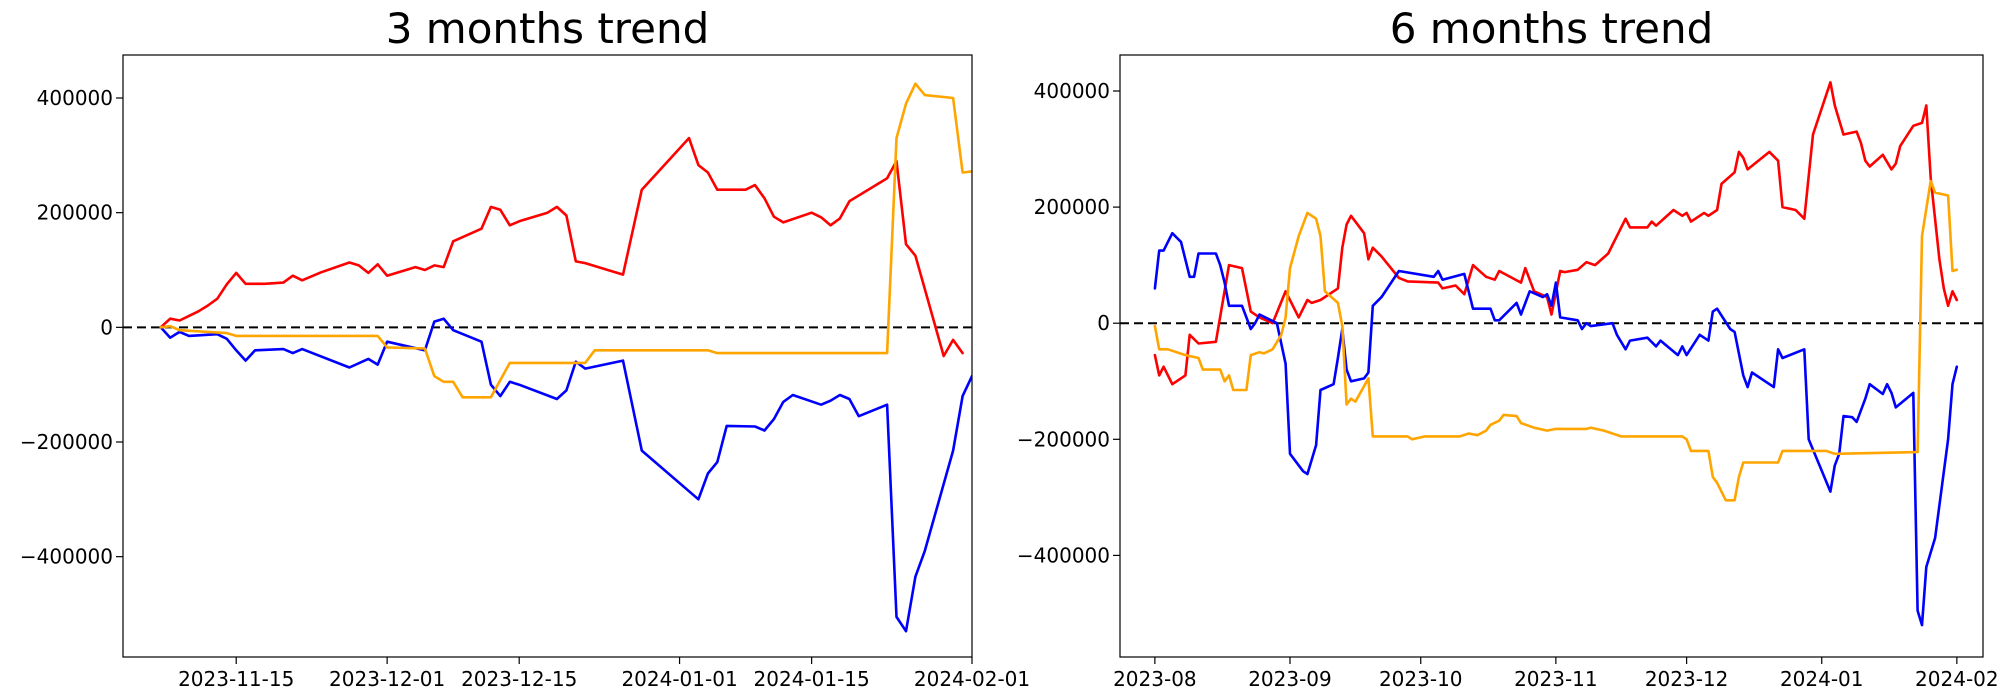 The image size is (2000, 700). I want to click on x-tick-label: 2024-01, so click(1822, 679).